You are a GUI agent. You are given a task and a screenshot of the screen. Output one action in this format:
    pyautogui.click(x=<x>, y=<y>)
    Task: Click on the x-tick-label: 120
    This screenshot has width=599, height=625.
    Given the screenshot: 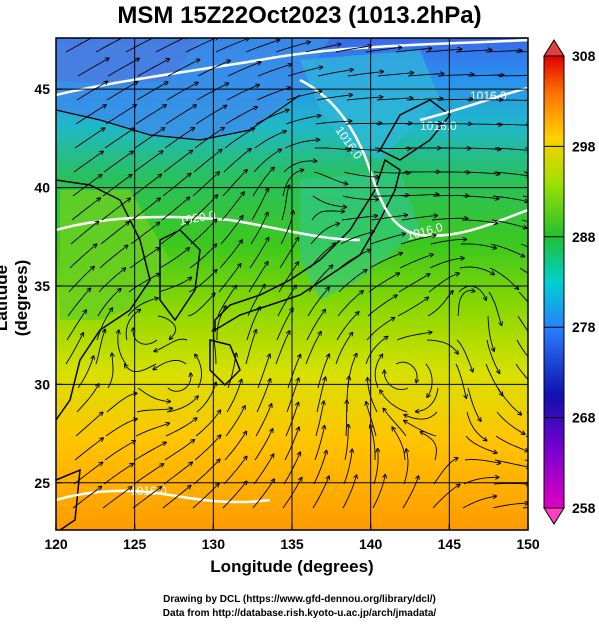 What is the action you would take?
    pyautogui.click(x=56, y=544)
    